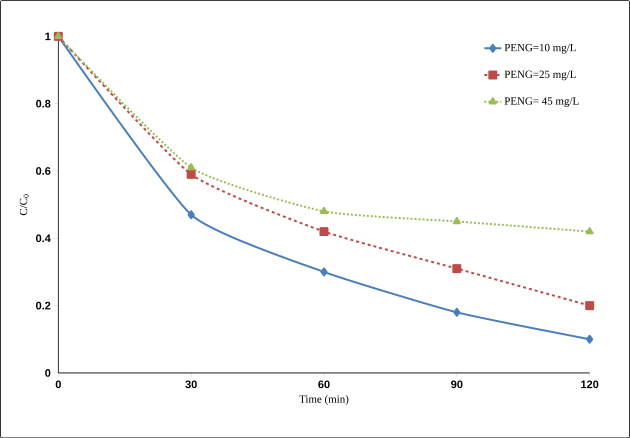 The height and width of the screenshot is (438, 630). Describe the element at coordinates (47, 372) in the screenshot. I see `y-tick-label: 0` at that location.